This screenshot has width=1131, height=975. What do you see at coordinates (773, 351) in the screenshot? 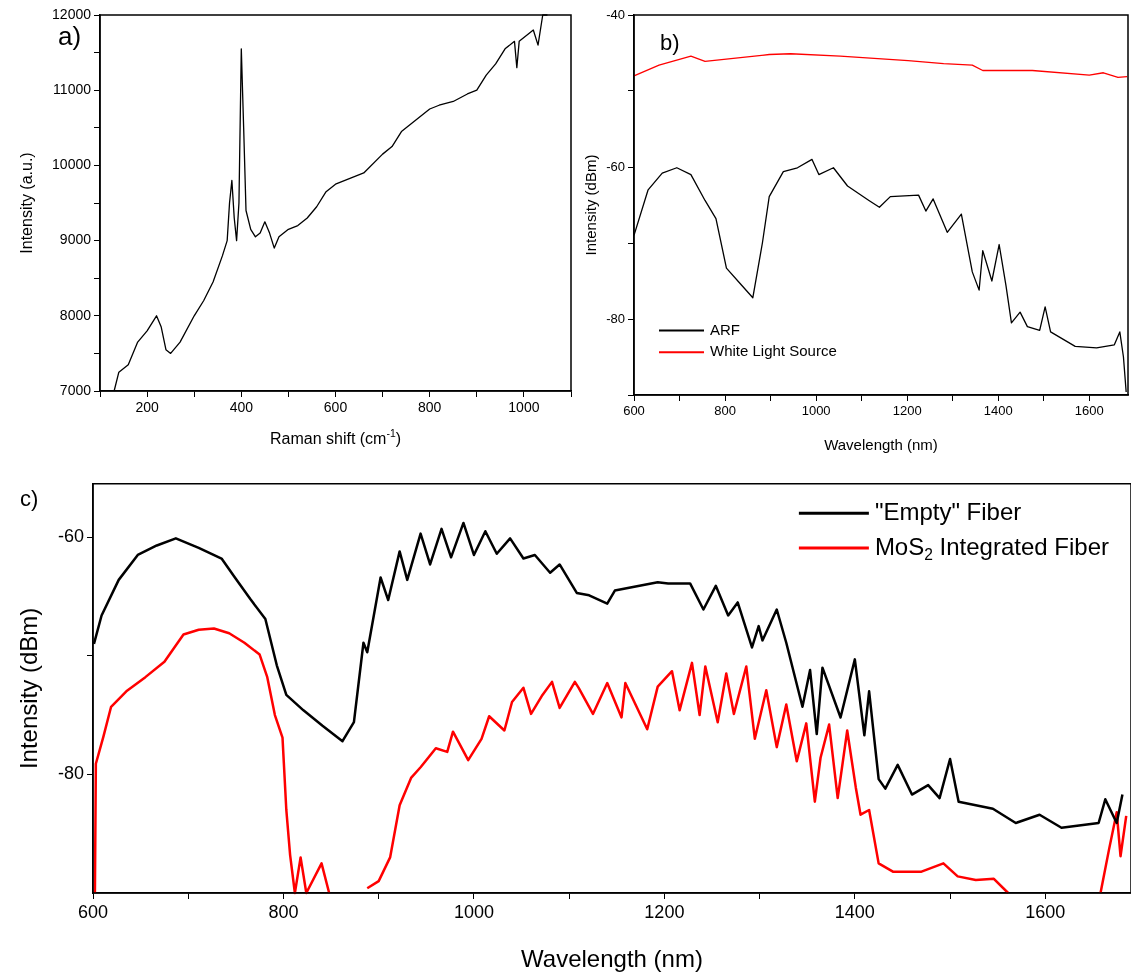
I see `legend-label: White Light Source` at bounding box center [773, 351].